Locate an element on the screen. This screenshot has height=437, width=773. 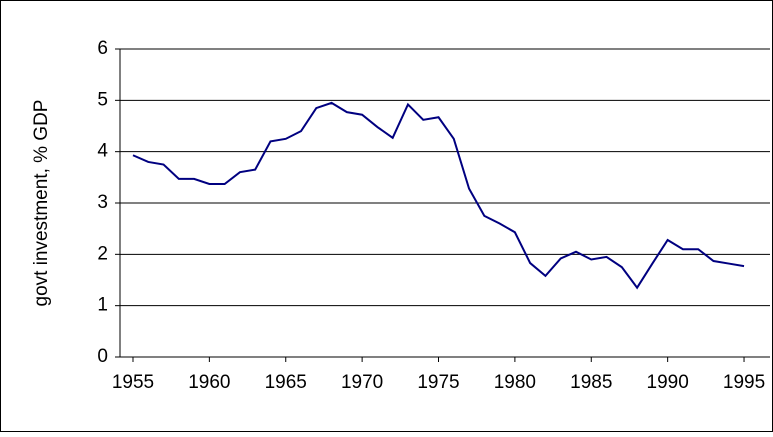
x-tick-label: 1980 is located at coordinates (515, 382).